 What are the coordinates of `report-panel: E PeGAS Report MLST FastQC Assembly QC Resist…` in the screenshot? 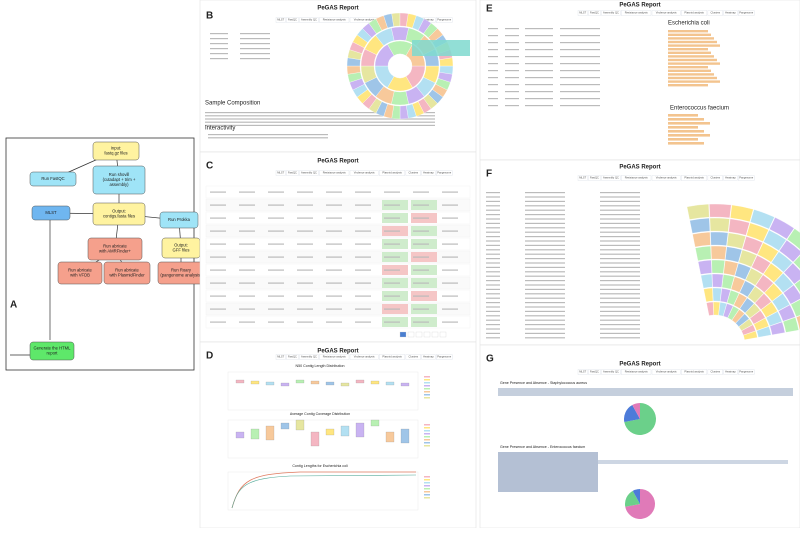 It's located at (639, 80).